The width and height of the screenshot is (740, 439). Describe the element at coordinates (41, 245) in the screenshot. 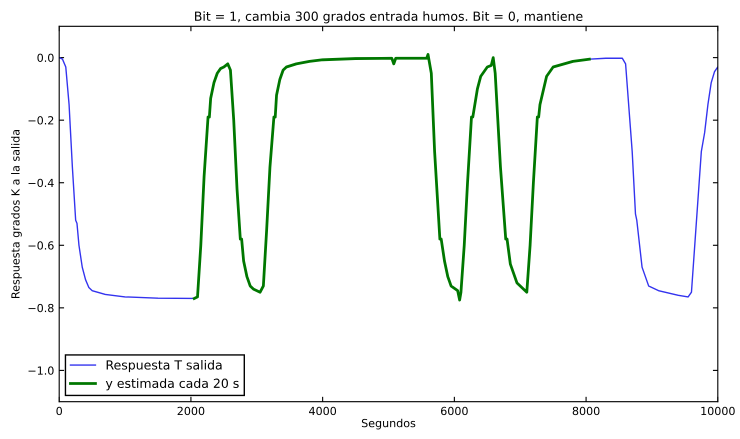

I see `y-tick-label: −0.6` at that location.